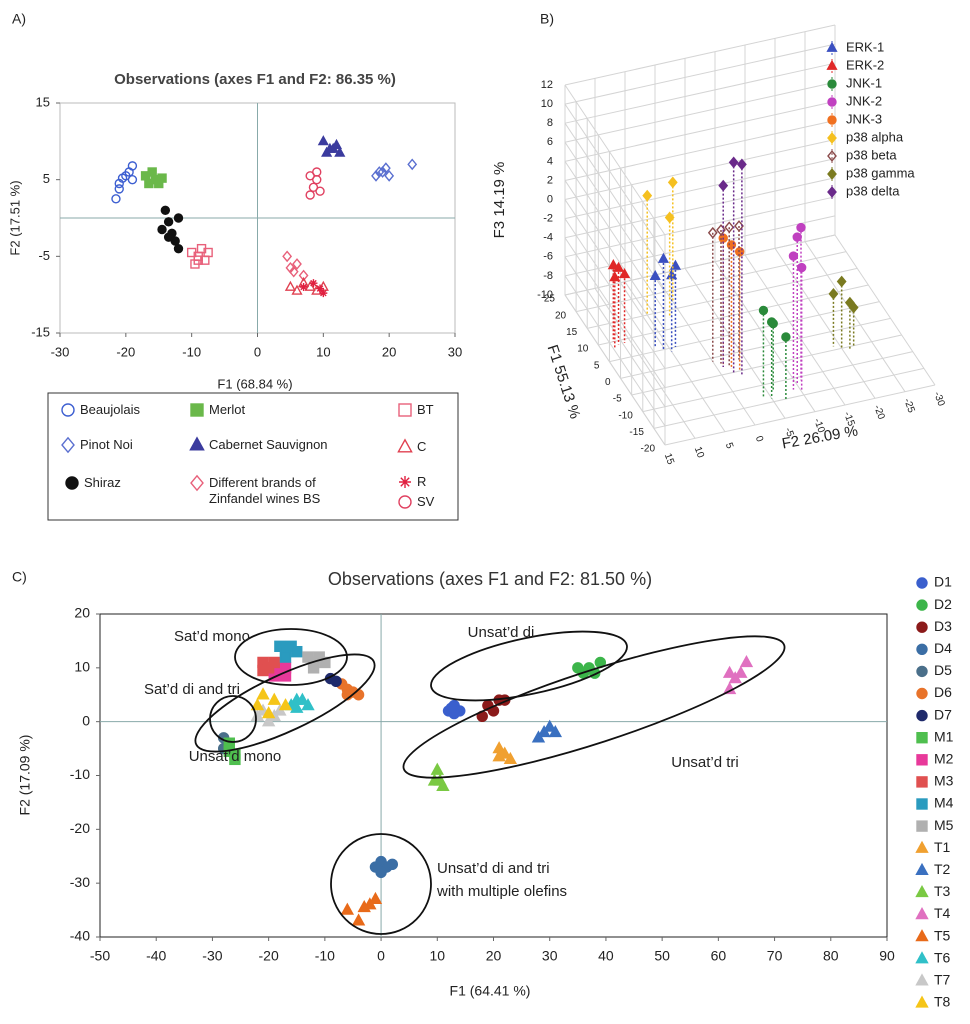 Image resolution: width=970 pixels, height=1024 pixels. Describe the element at coordinates (943, 626) in the screenshot. I see `legend-label: D3` at that location.